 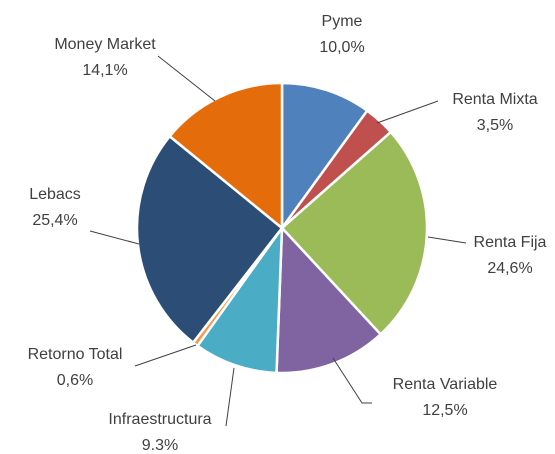 I want to click on slice-label: Renta Variable, so click(x=445, y=384).